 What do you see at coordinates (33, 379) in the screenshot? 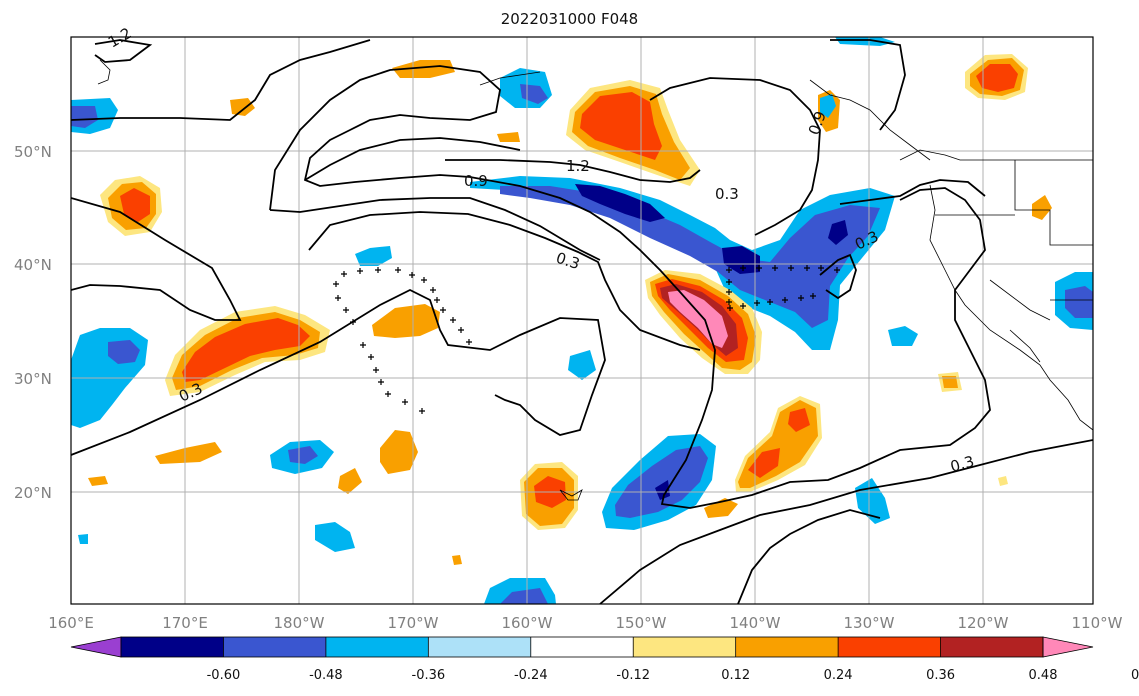
I see `lat-tick-label: 30°N` at bounding box center [33, 379].